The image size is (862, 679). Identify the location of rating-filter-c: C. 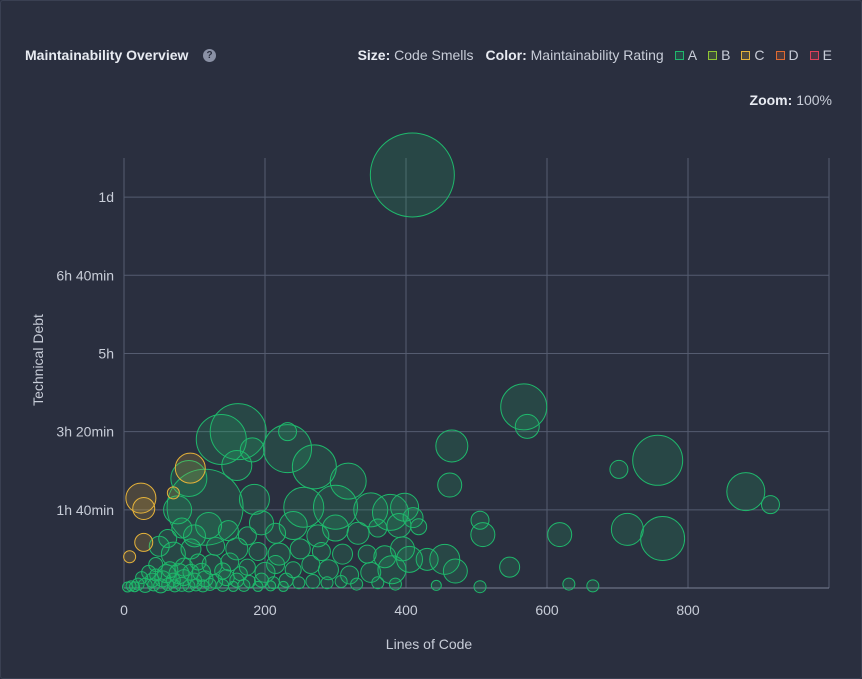
(753, 55).